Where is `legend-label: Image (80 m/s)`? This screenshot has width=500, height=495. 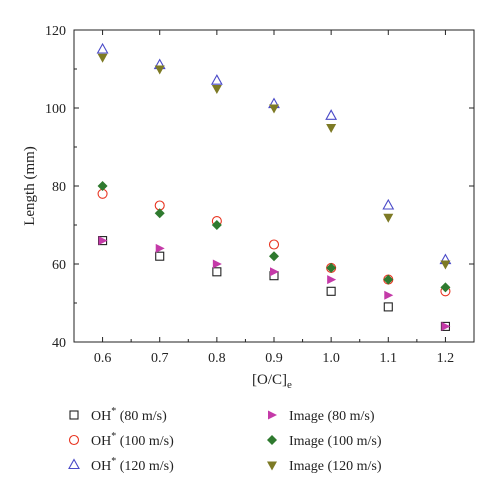
legend-label: Image (80 m/s) is located at coordinates (332, 416).